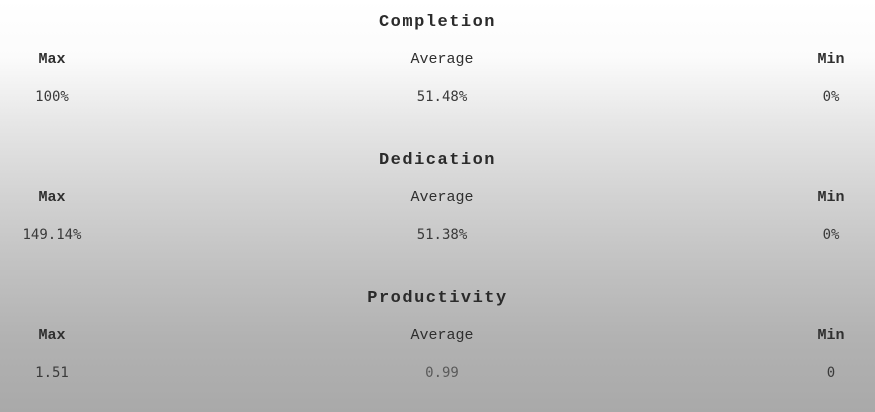 This screenshot has height=412, width=875. What do you see at coordinates (442, 373) in the screenshot?
I see `average-value: 0.99` at bounding box center [442, 373].